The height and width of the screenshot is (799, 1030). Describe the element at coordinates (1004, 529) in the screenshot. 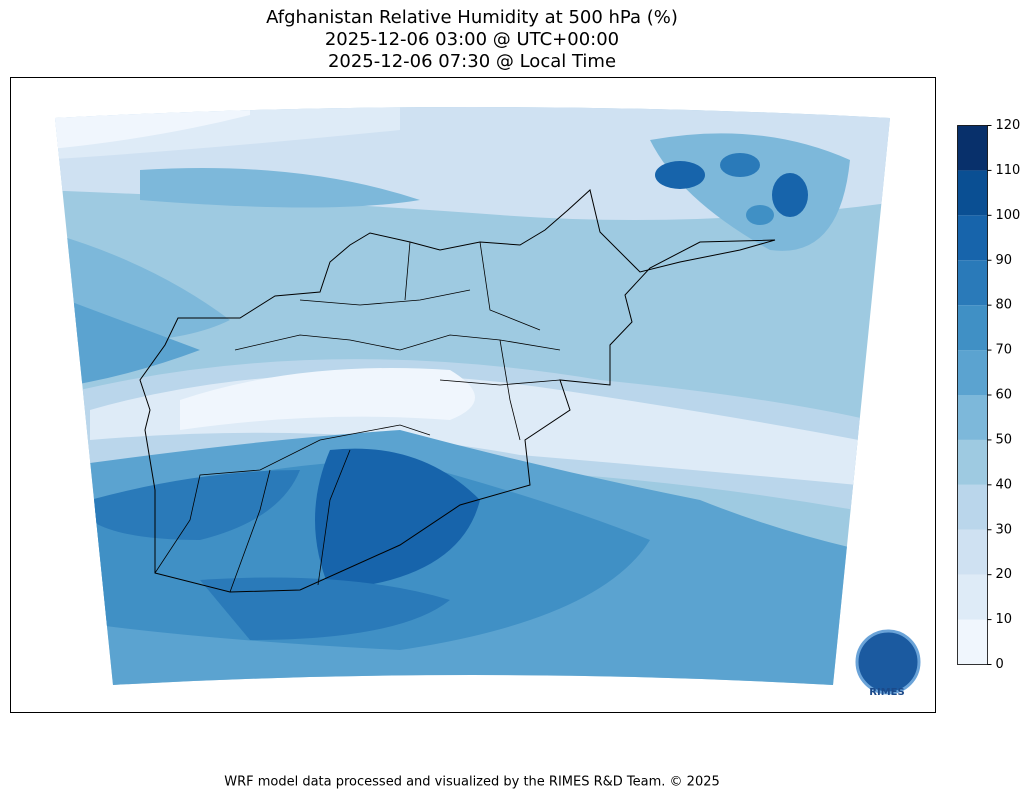

I see `colorbar-tick-label: 30` at that location.